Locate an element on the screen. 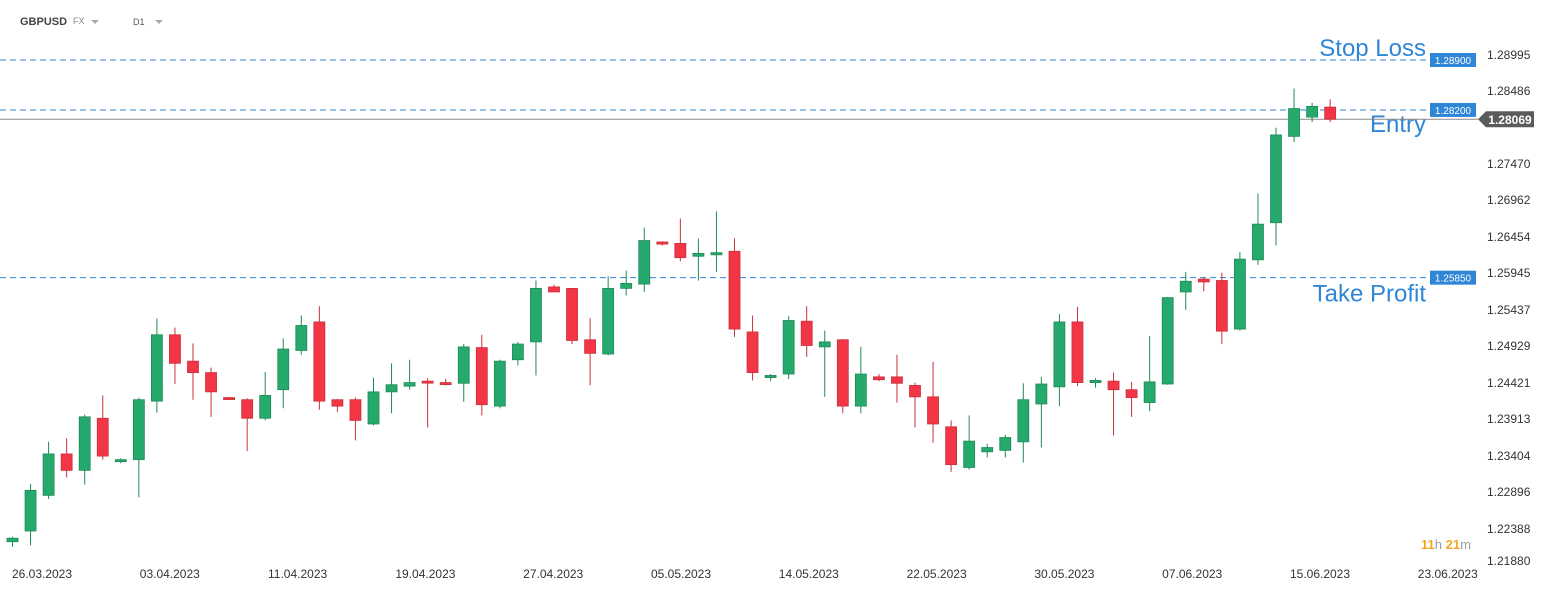  x-tick-label: 14.05.2023 is located at coordinates (809, 574).